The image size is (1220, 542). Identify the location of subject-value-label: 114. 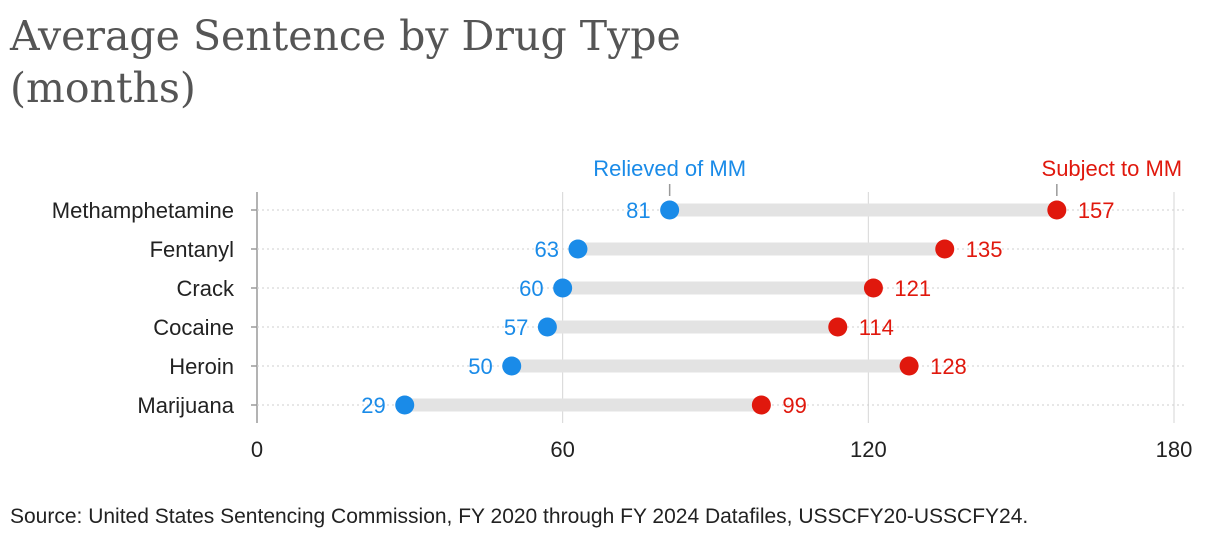
(876, 327).